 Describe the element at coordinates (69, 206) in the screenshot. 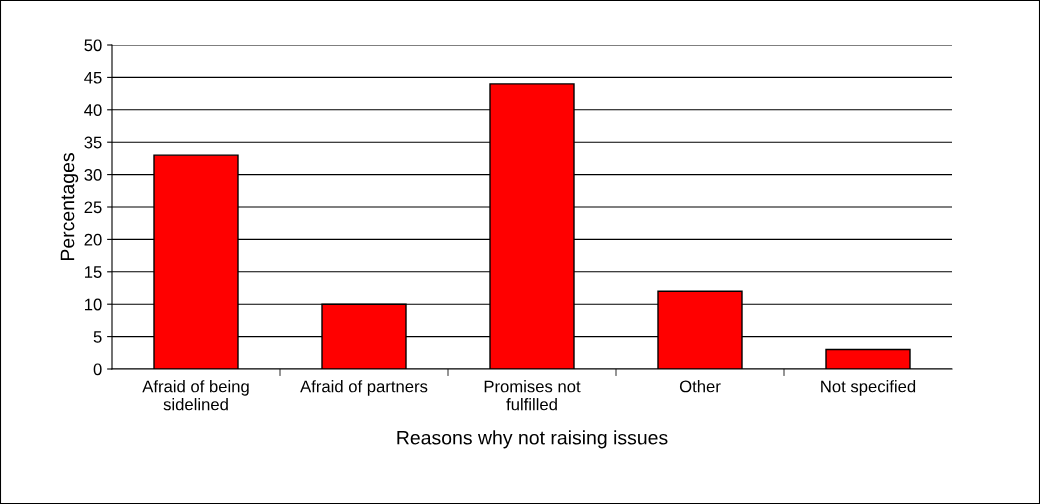

I see `y-axis-title: Percentages` at that location.